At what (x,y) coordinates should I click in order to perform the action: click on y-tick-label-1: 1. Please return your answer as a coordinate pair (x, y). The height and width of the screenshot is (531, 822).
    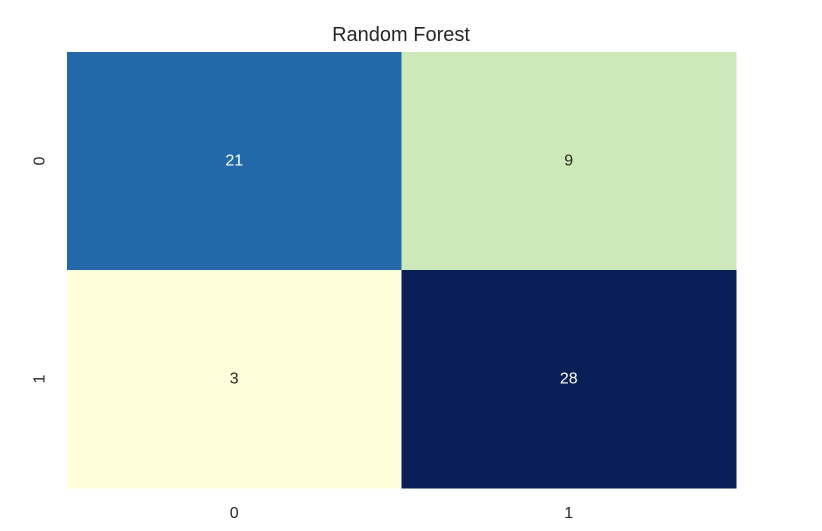
    Looking at the image, I should click on (40, 378).